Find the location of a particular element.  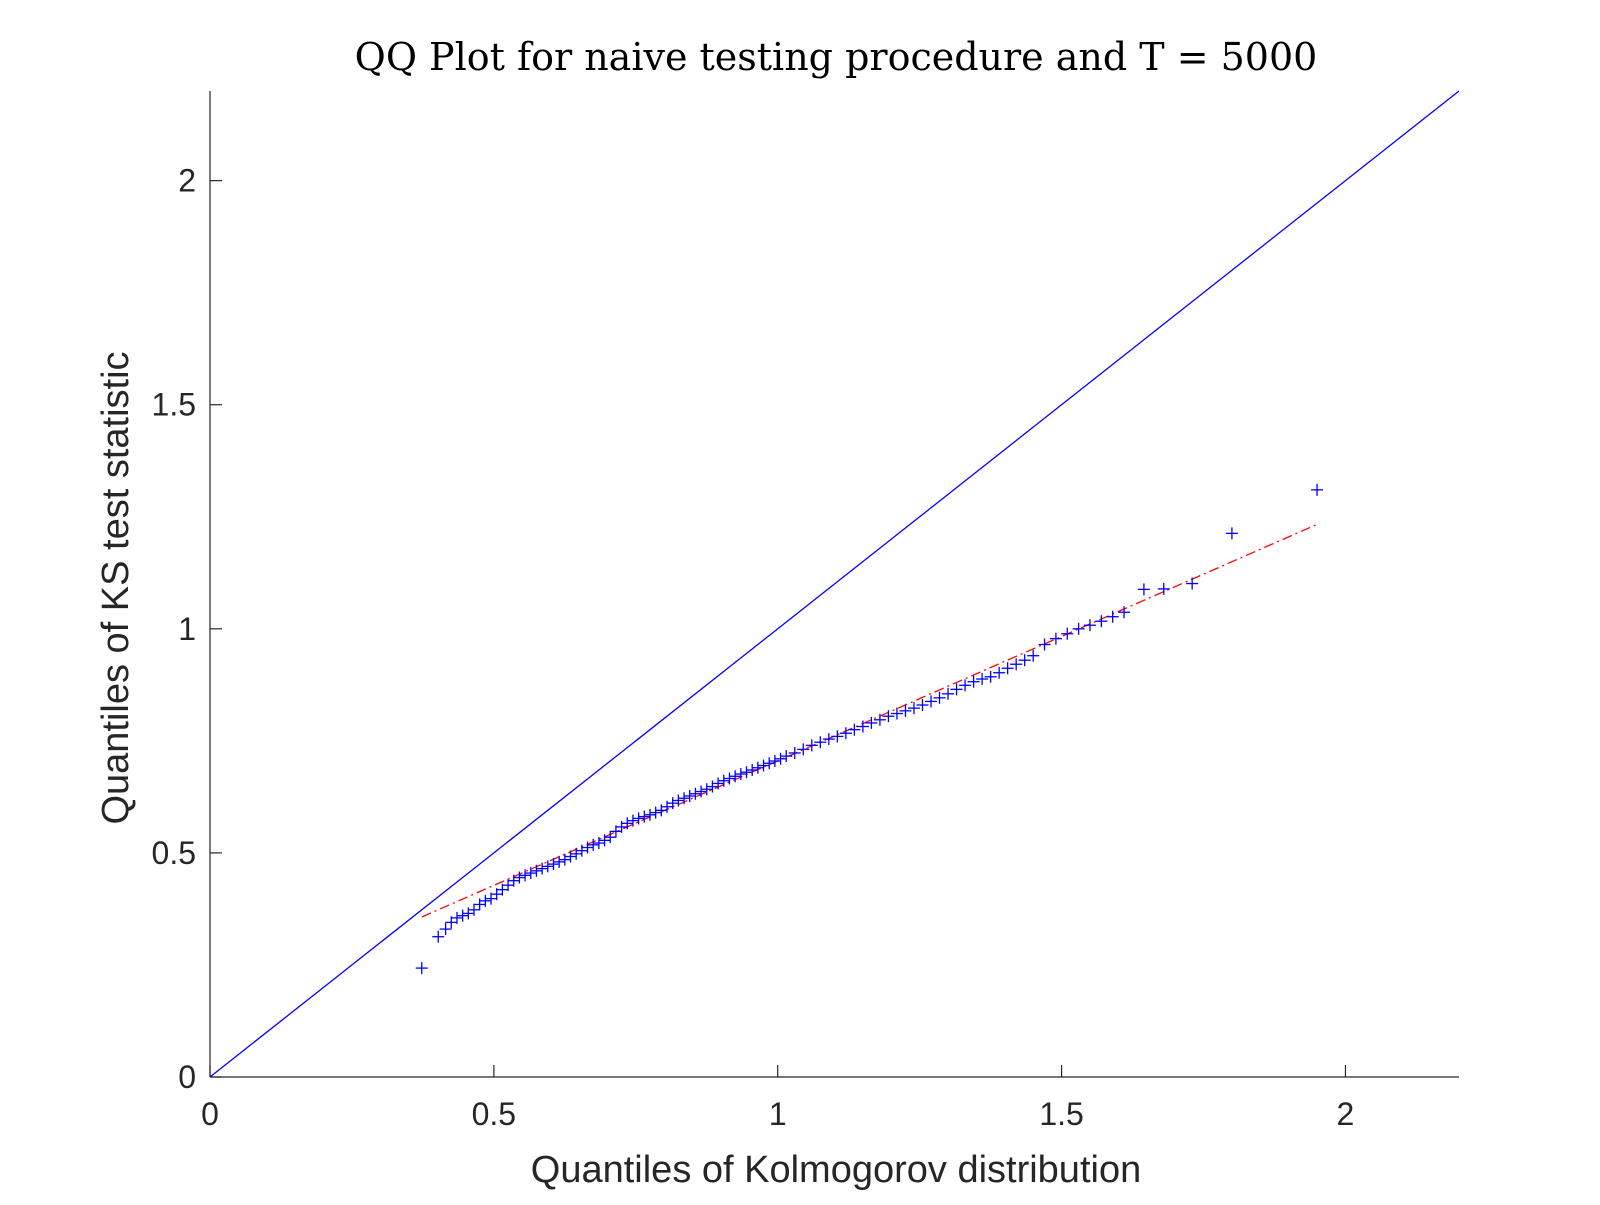

y-tick-label: 0.5 is located at coordinates (174, 853).